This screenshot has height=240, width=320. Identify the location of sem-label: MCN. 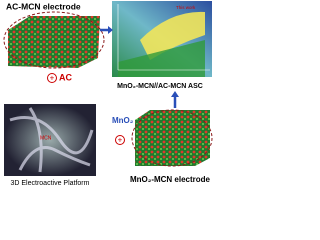
(46, 138).